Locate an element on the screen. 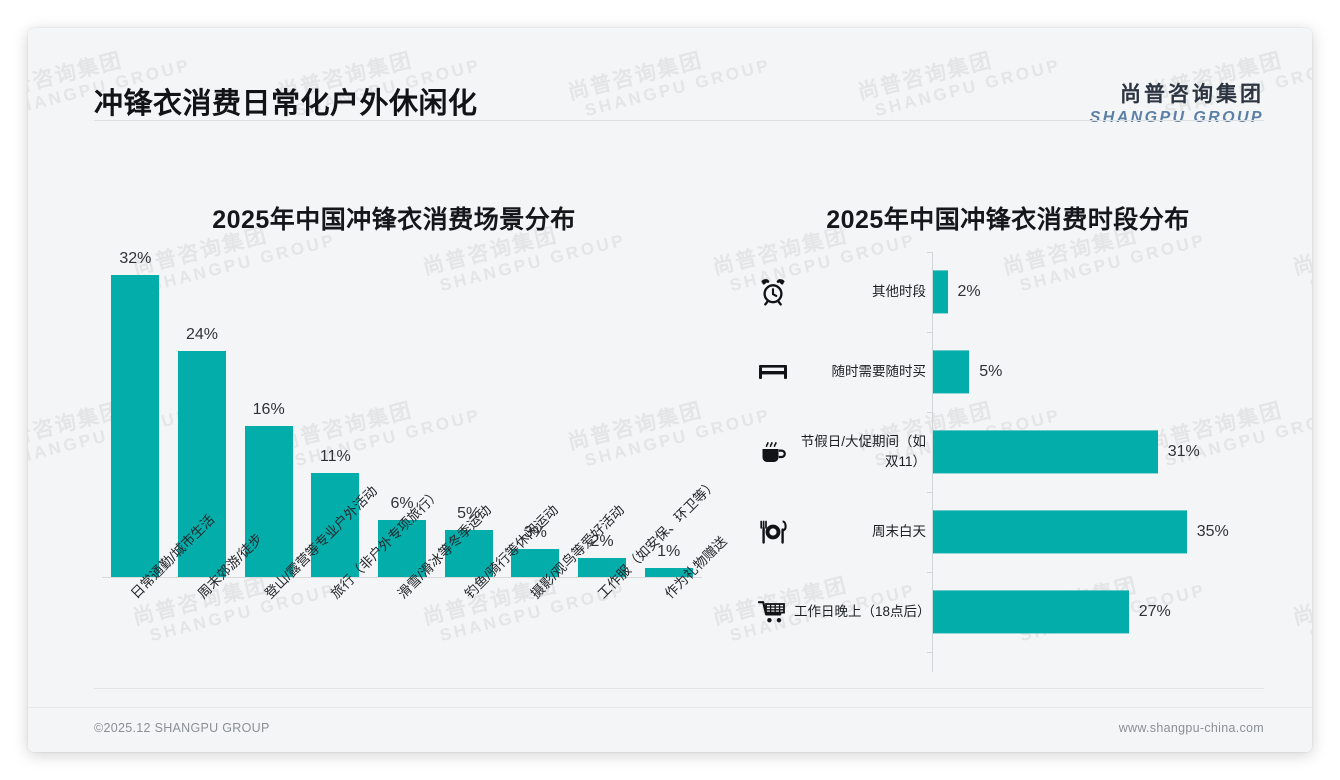 This screenshot has height=780, width=1340. bar-value-label: 35% is located at coordinates (1212, 531).